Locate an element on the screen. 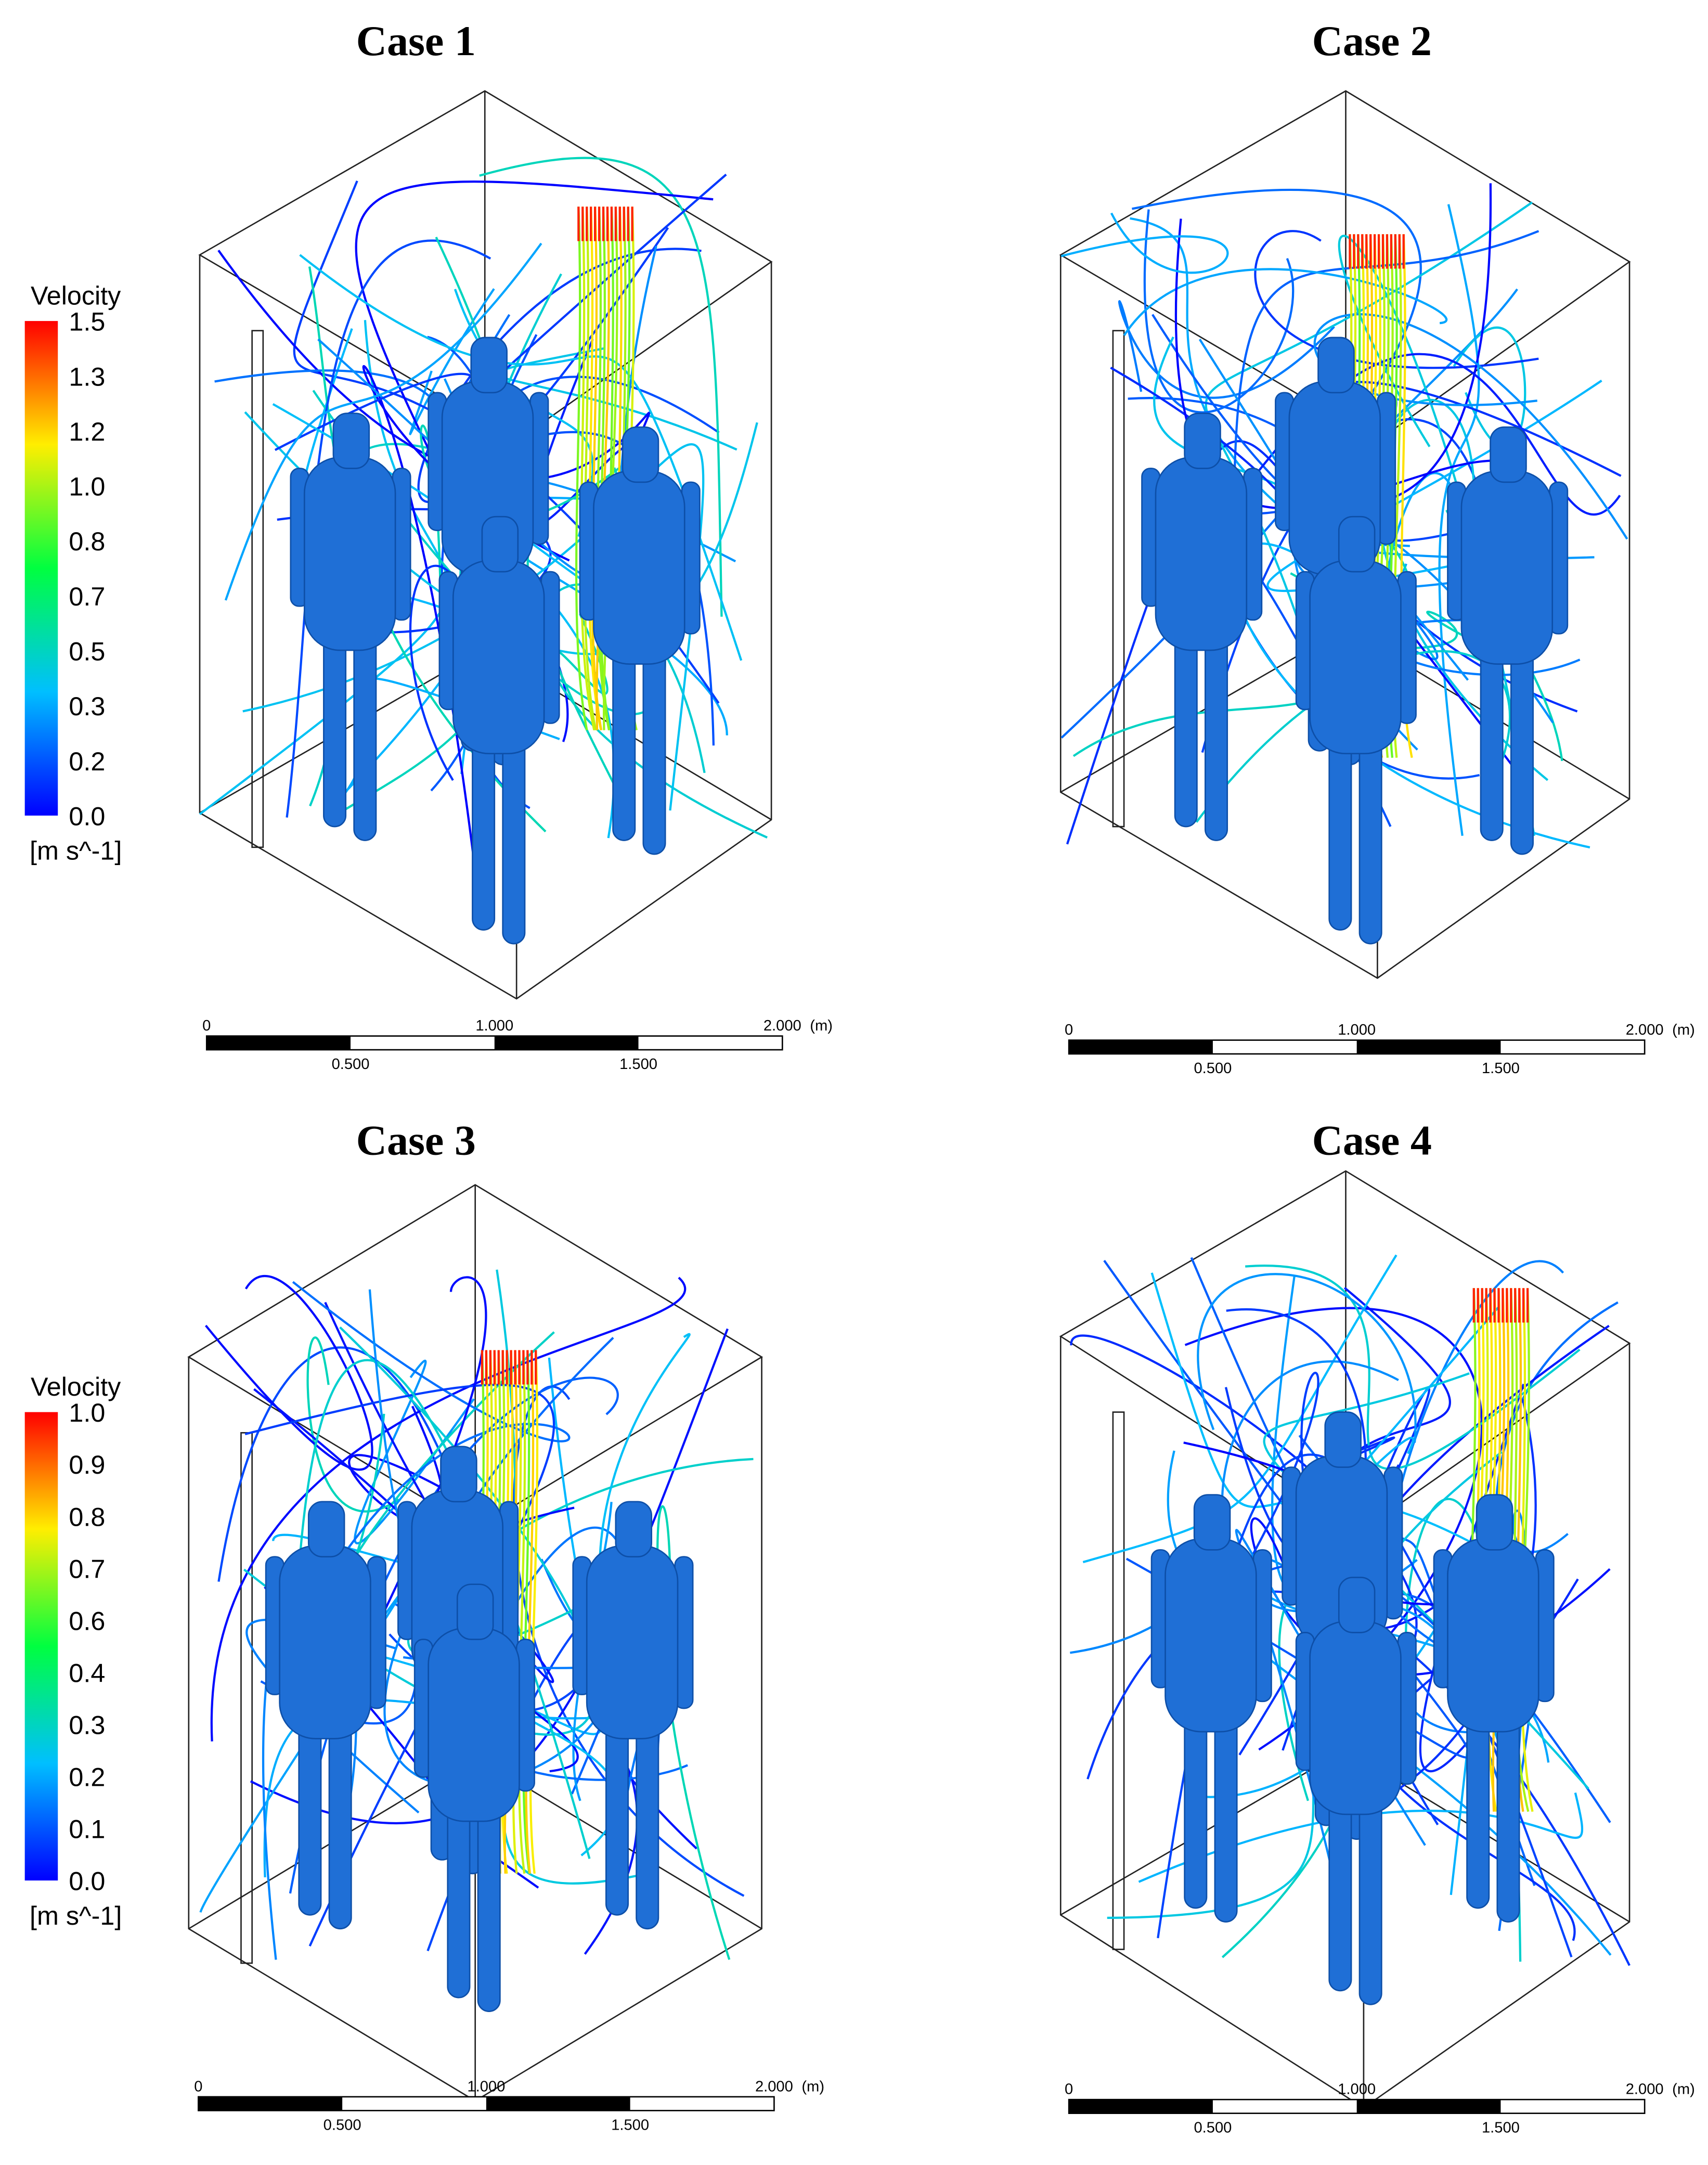  colorbar-label: 0.7 is located at coordinates (87, 1568).